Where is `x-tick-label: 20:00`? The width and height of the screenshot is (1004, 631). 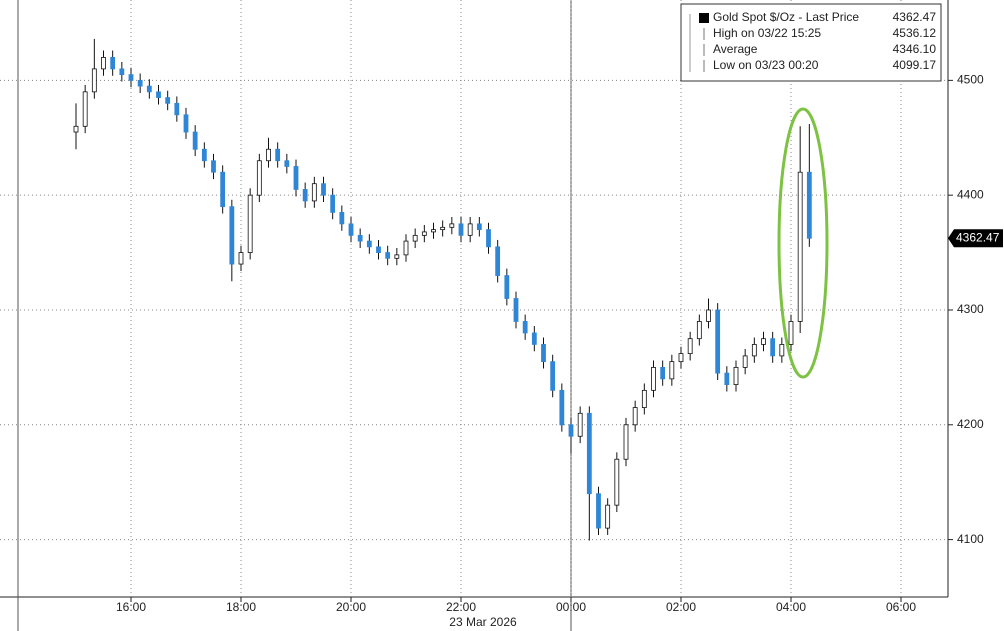 x-tick-label: 20:00 is located at coordinates (351, 607).